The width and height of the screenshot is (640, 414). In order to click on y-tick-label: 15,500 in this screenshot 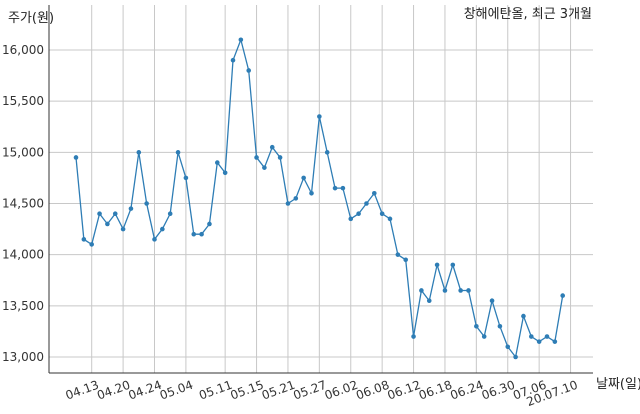, I will do `click(23, 101)`.